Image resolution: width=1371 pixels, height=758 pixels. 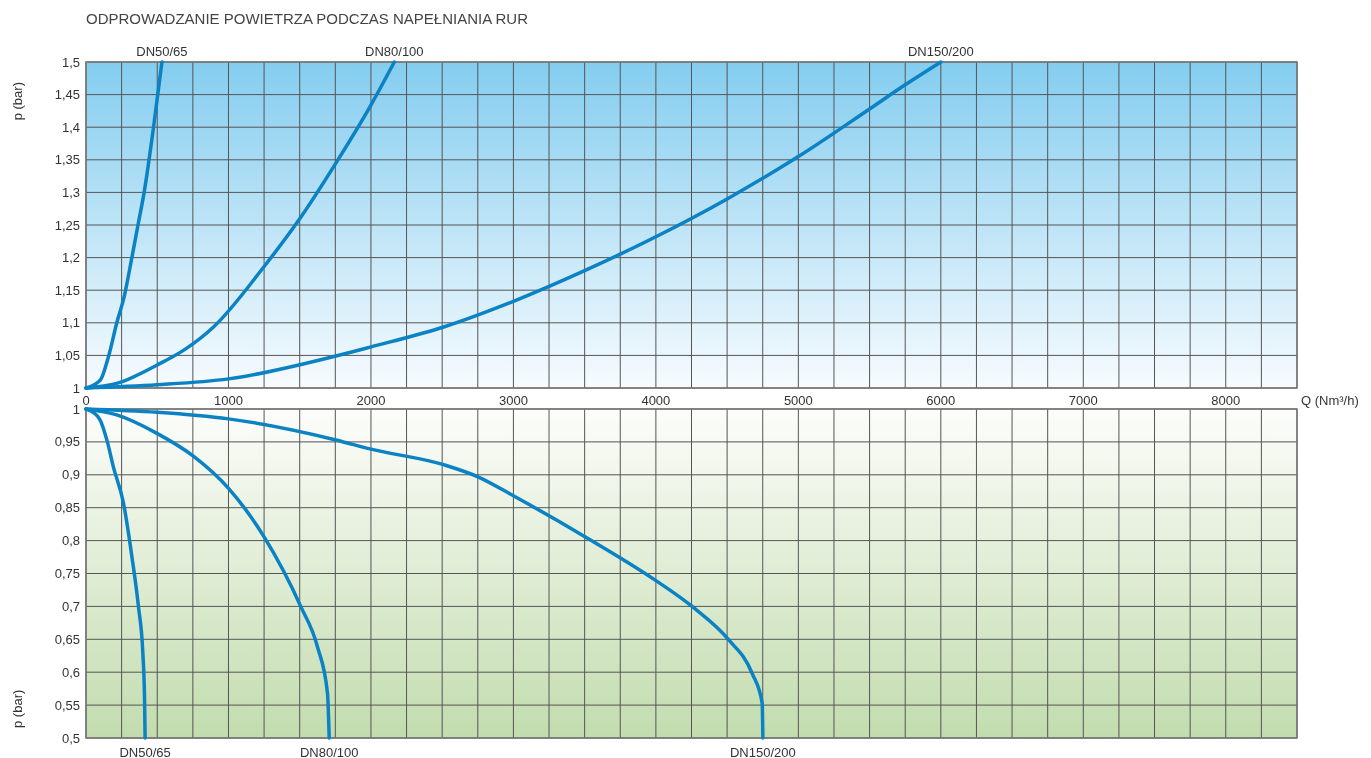 I want to click on x-axis-title: Q (Nm³/h), so click(x=1330, y=400).